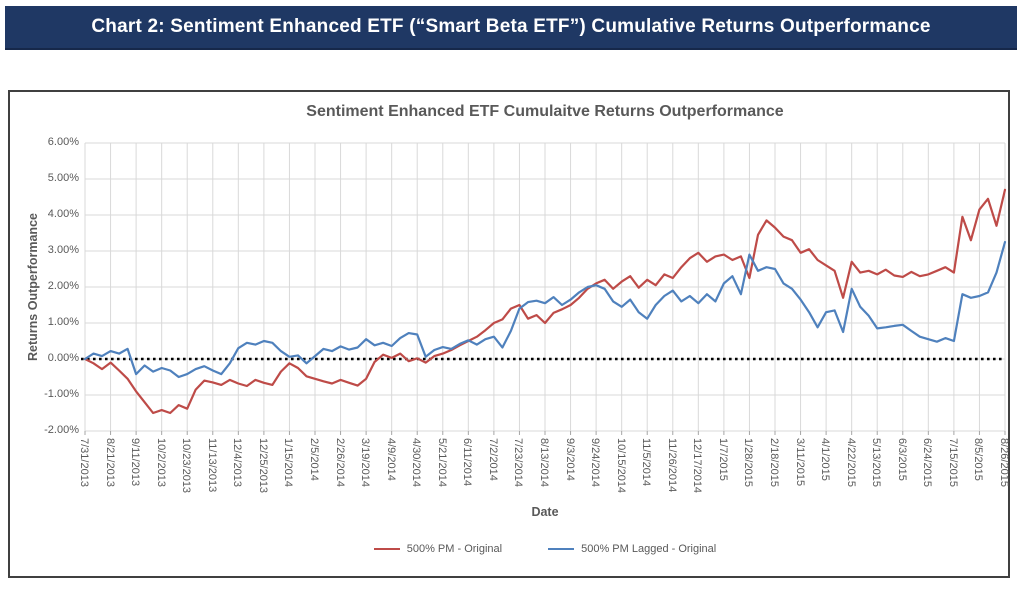 This screenshot has width=1022, height=590. What do you see at coordinates (61, 394) in the screenshot?
I see `y-tick-label: -1.00%` at bounding box center [61, 394].